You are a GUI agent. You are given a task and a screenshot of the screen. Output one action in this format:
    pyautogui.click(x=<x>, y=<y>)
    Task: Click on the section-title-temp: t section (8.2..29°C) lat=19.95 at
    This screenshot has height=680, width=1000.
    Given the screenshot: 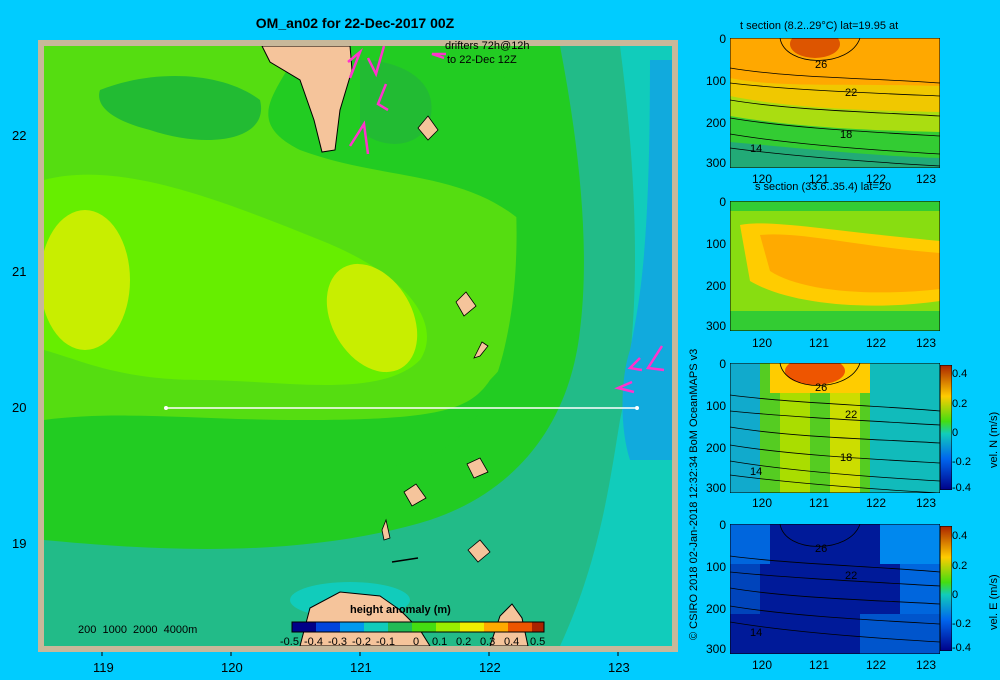 What is the action you would take?
    pyautogui.click(x=819, y=26)
    